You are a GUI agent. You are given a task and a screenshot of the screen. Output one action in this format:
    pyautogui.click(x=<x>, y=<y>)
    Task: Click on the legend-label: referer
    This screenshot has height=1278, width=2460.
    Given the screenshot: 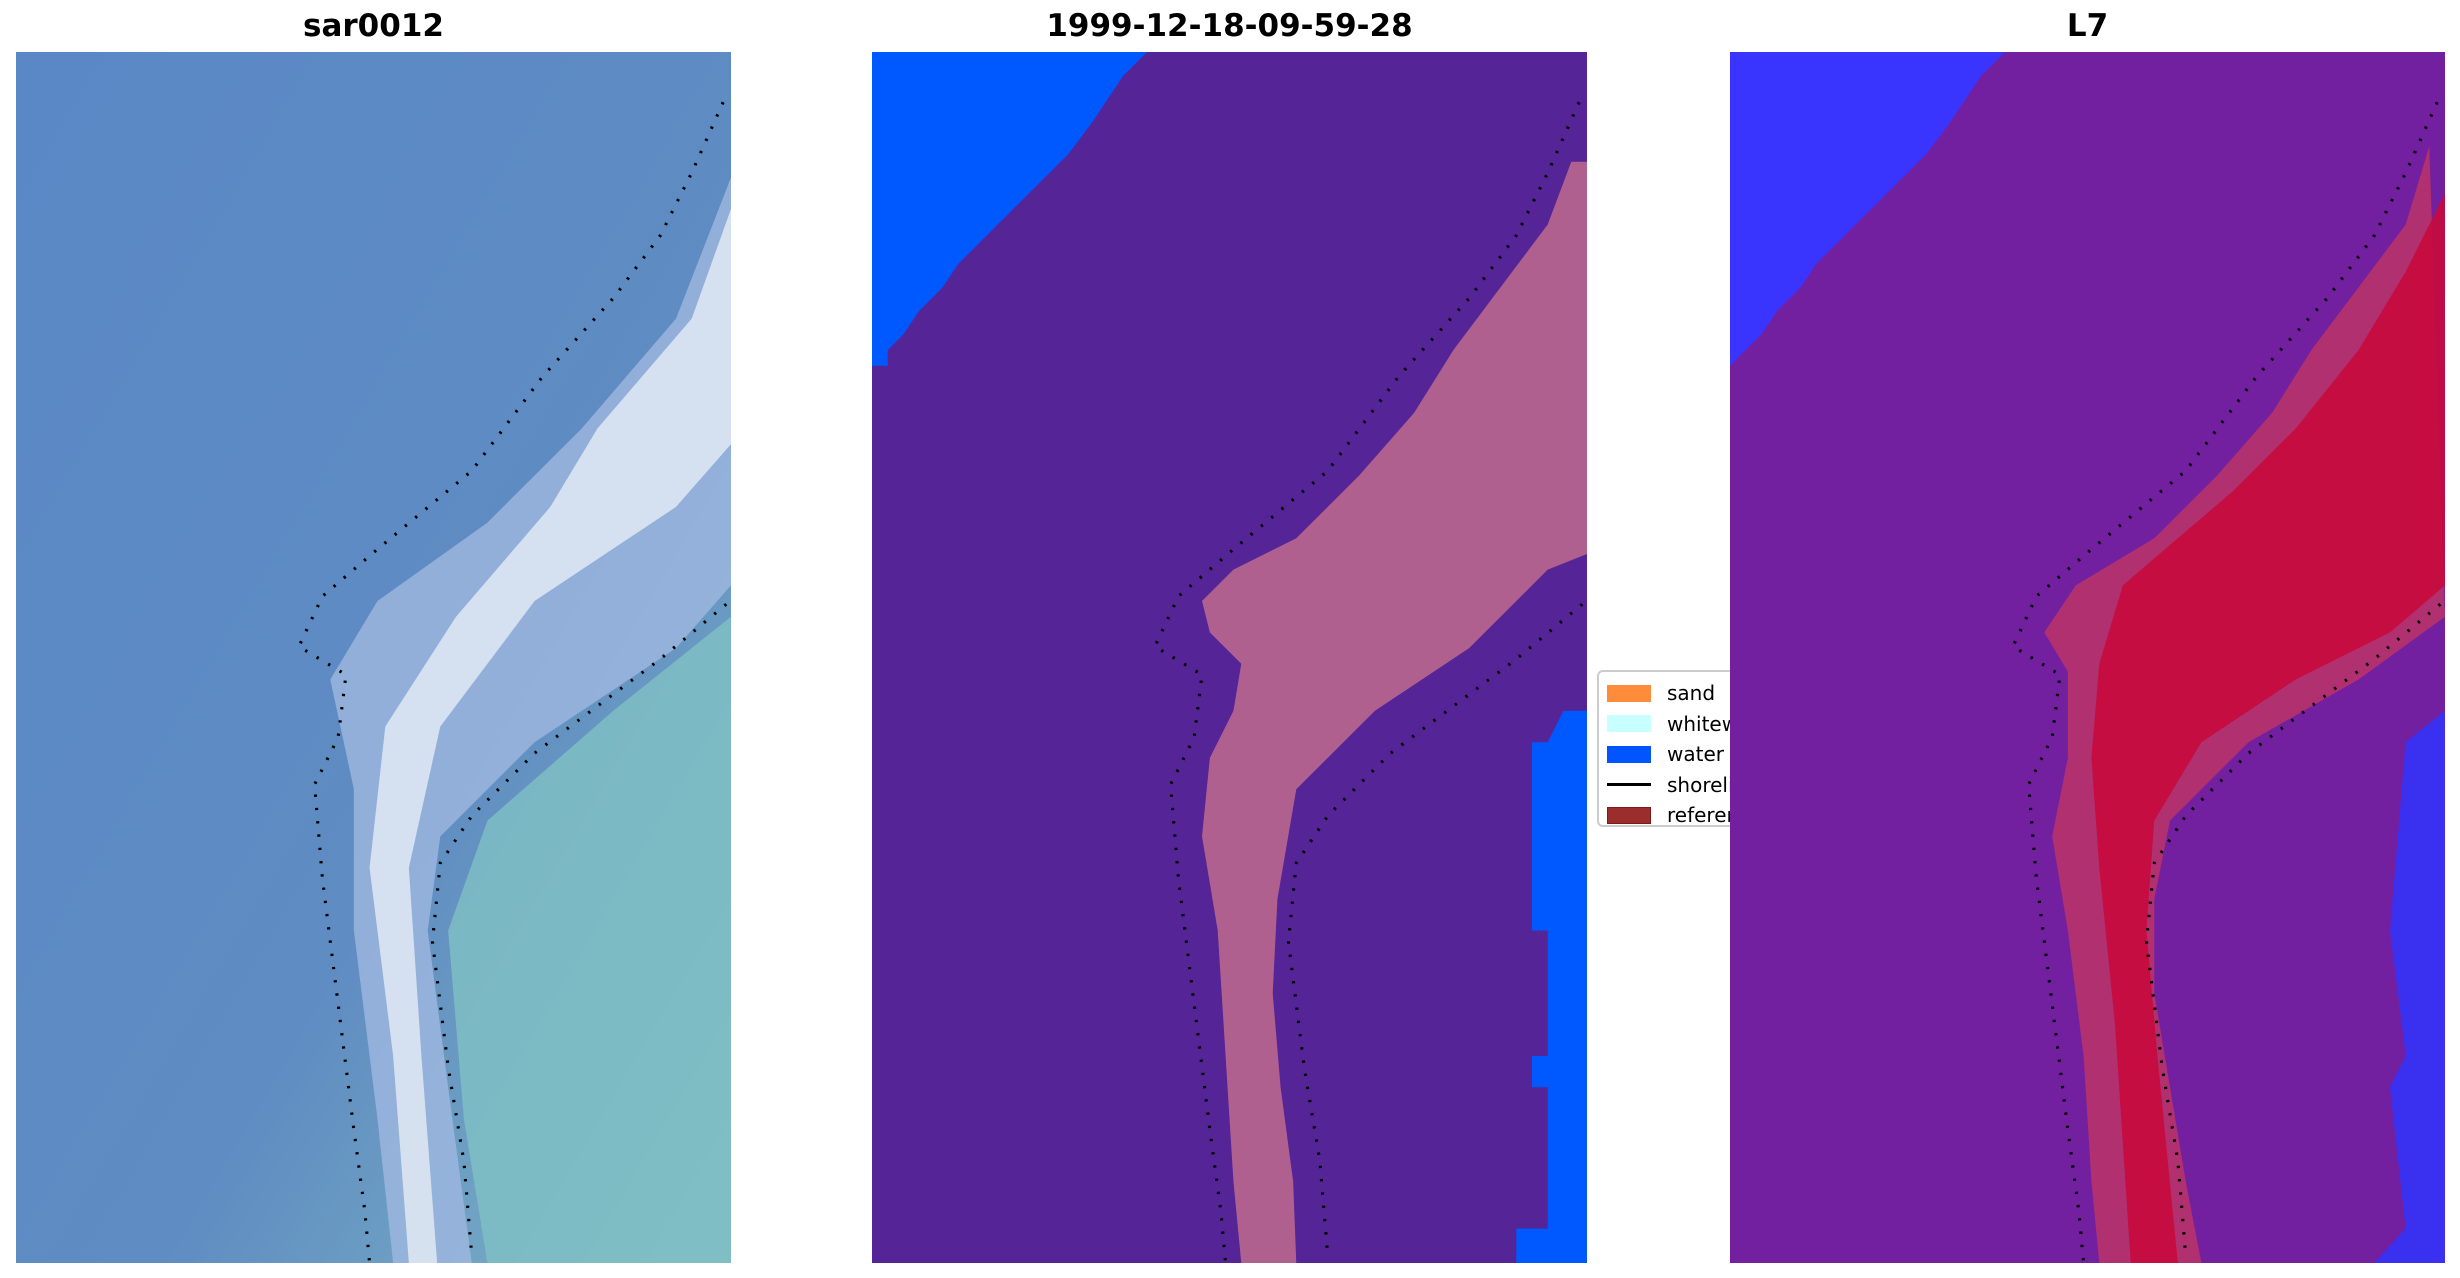 What is the action you would take?
    pyautogui.click(x=1701, y=815)
    